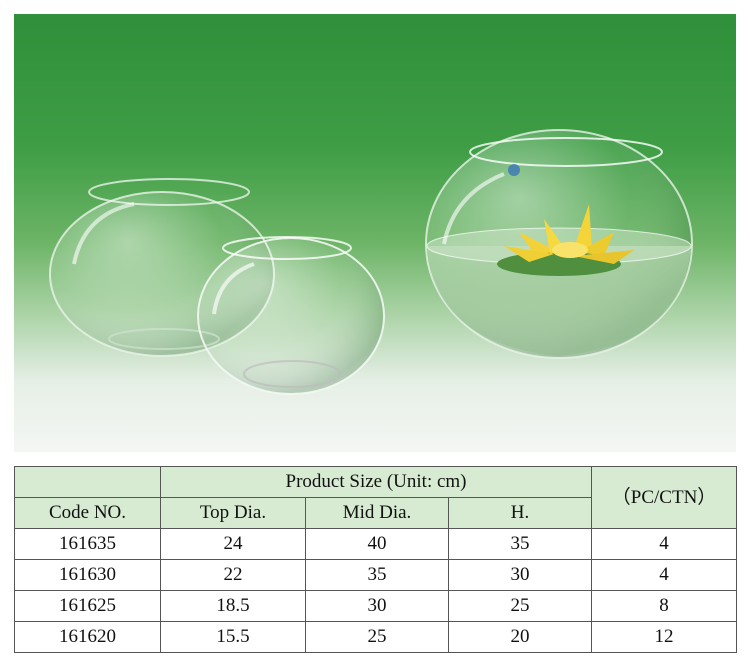 The image size is (750, 664). Describe the element at coordinates (520, 544) in the screenshot. I see `height-cell: 35` at that location.